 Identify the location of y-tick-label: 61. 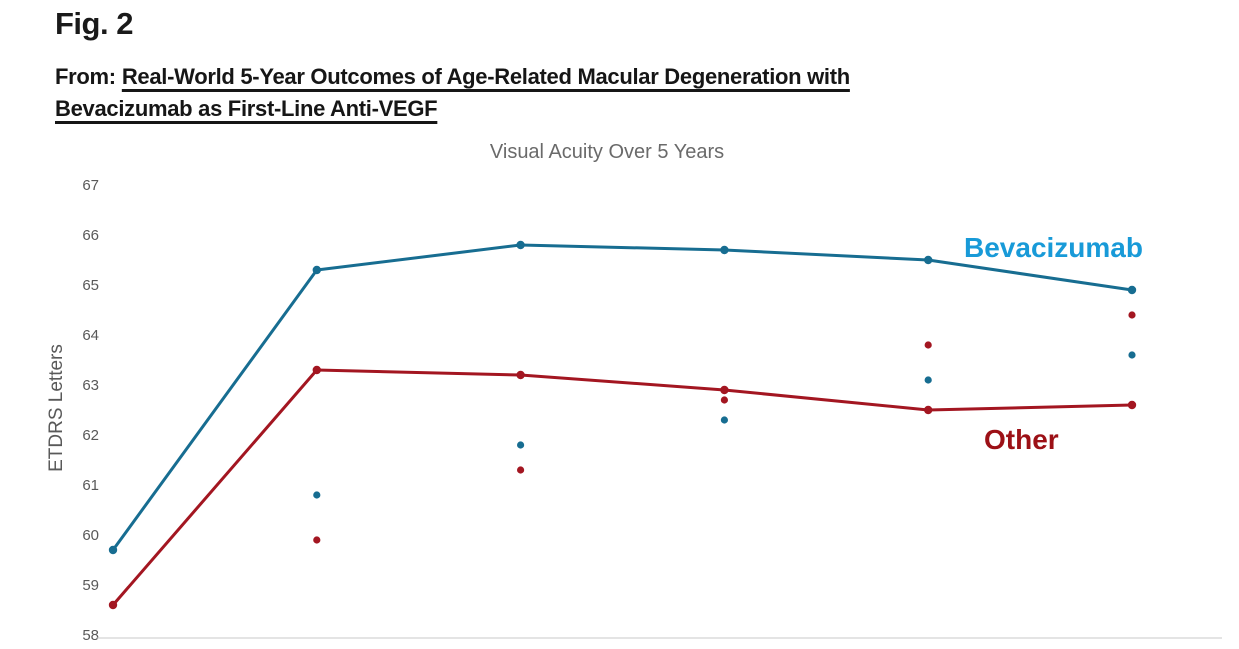
(90, 485).